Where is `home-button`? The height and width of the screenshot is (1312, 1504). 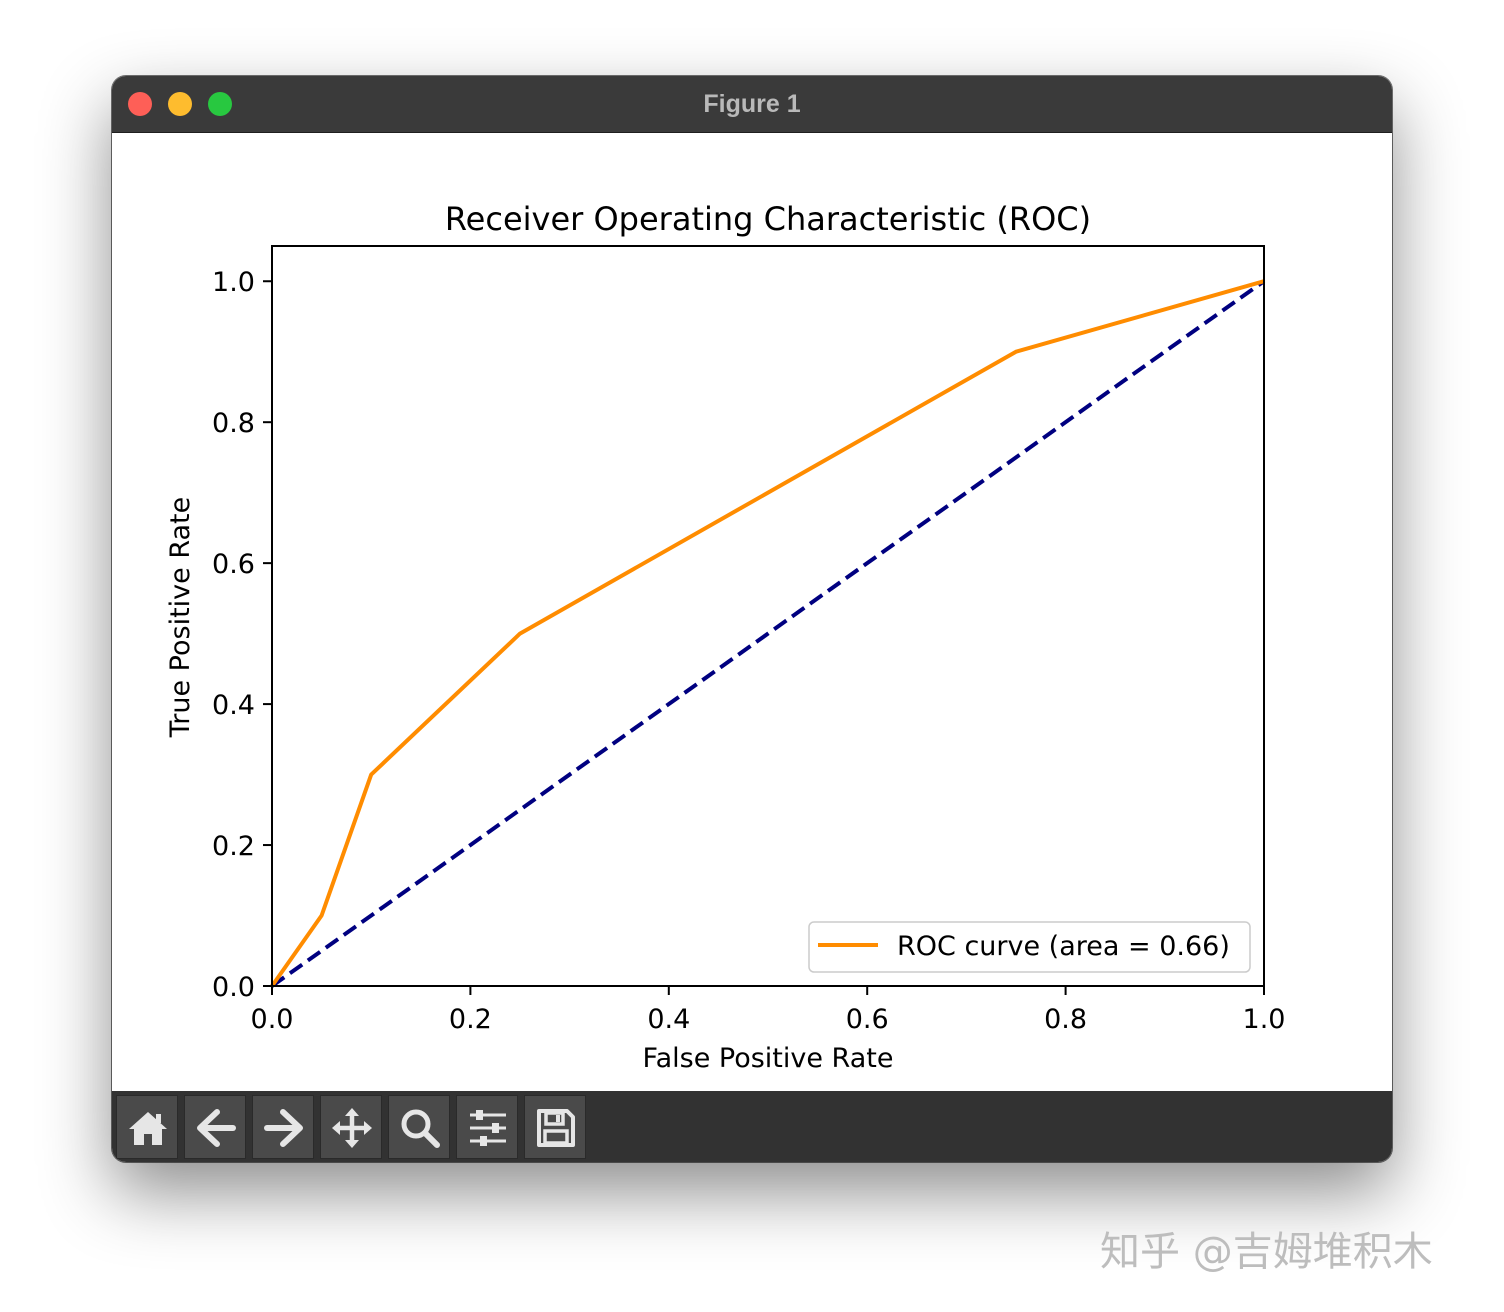
home-button is located at coordinates (147, 1127).